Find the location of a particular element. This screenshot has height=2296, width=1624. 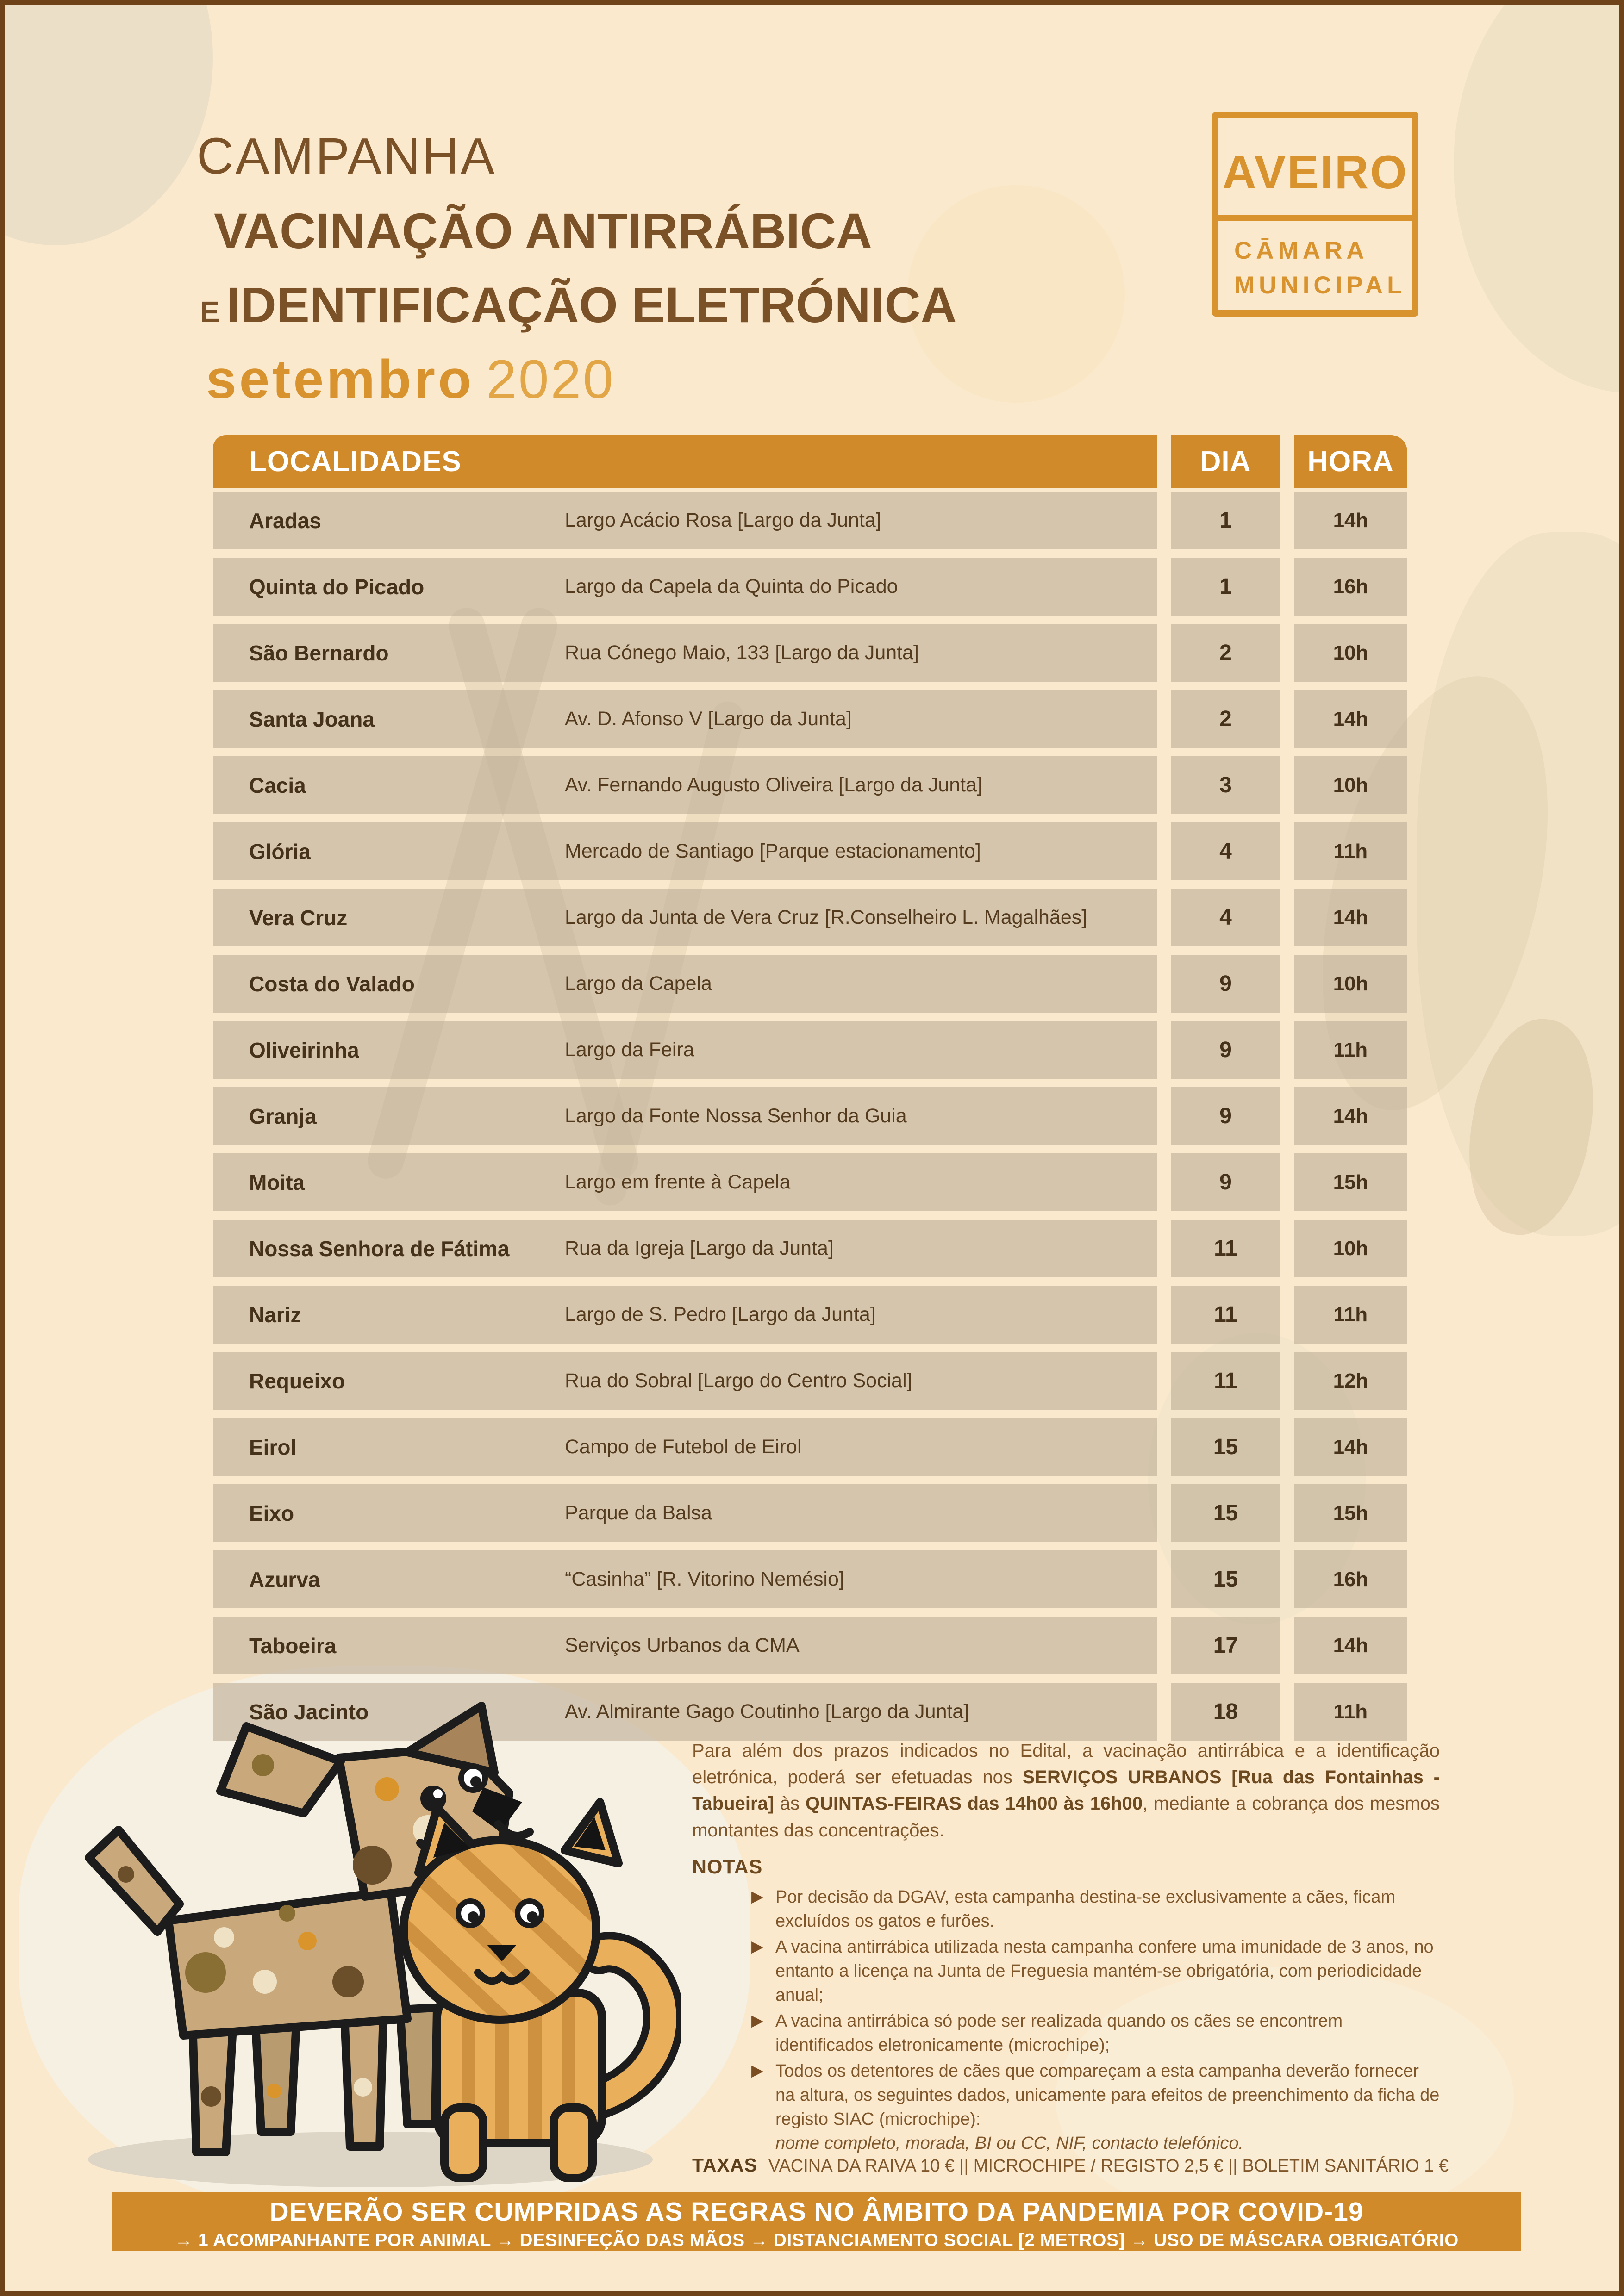

aveiro-municipal-logo: AVEIRO CĀMARA MUNICIPAL is located at coordinates (1315, 214).